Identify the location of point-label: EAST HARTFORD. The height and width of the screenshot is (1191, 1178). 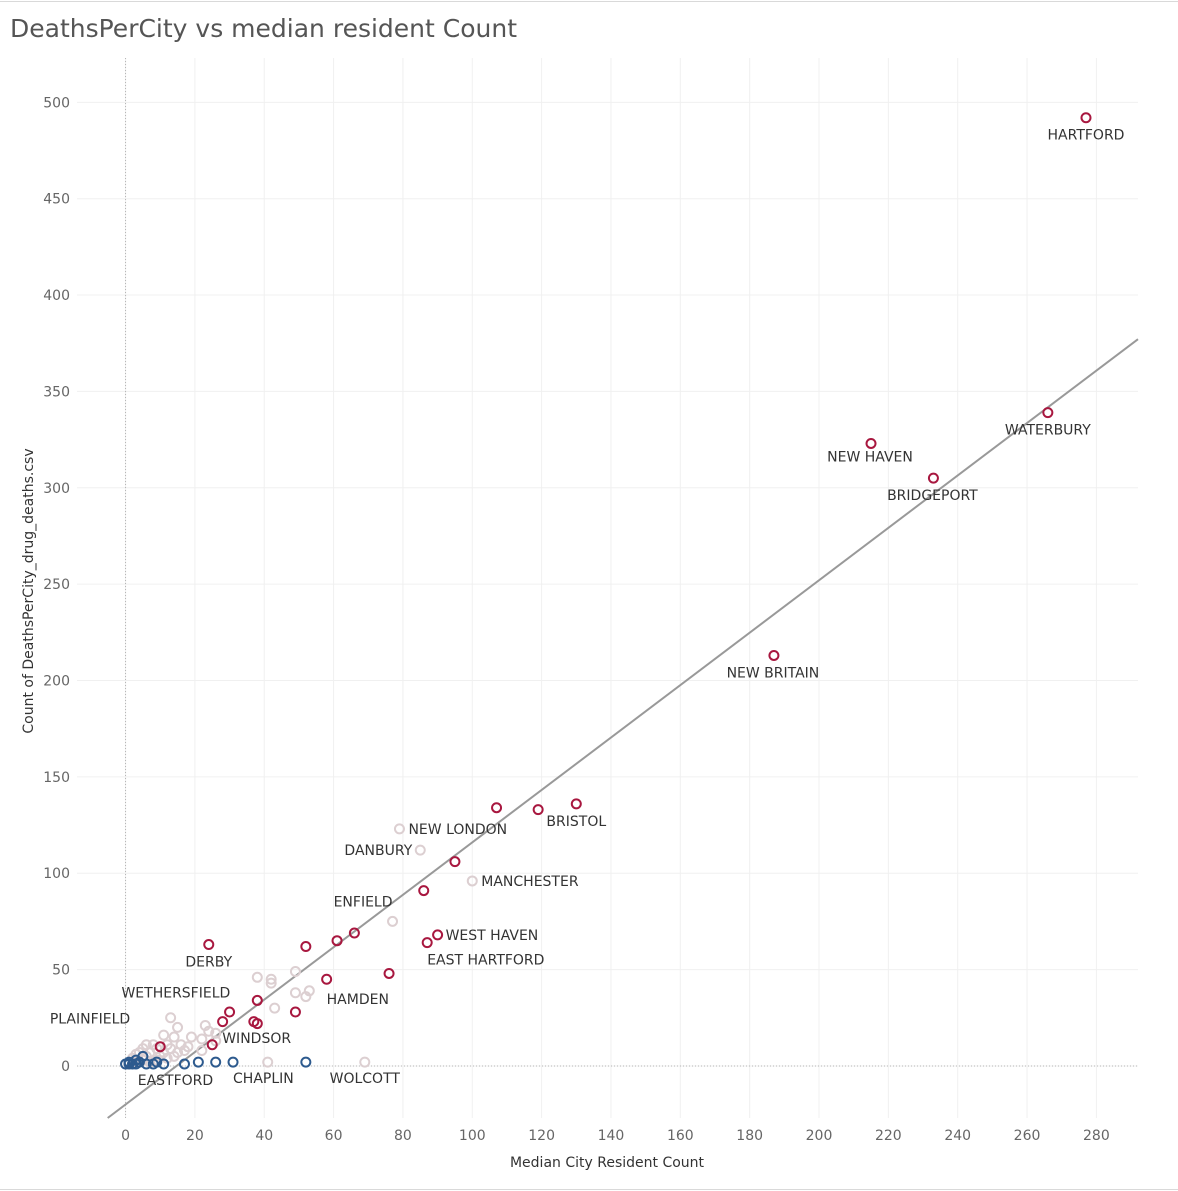
(485, 961).